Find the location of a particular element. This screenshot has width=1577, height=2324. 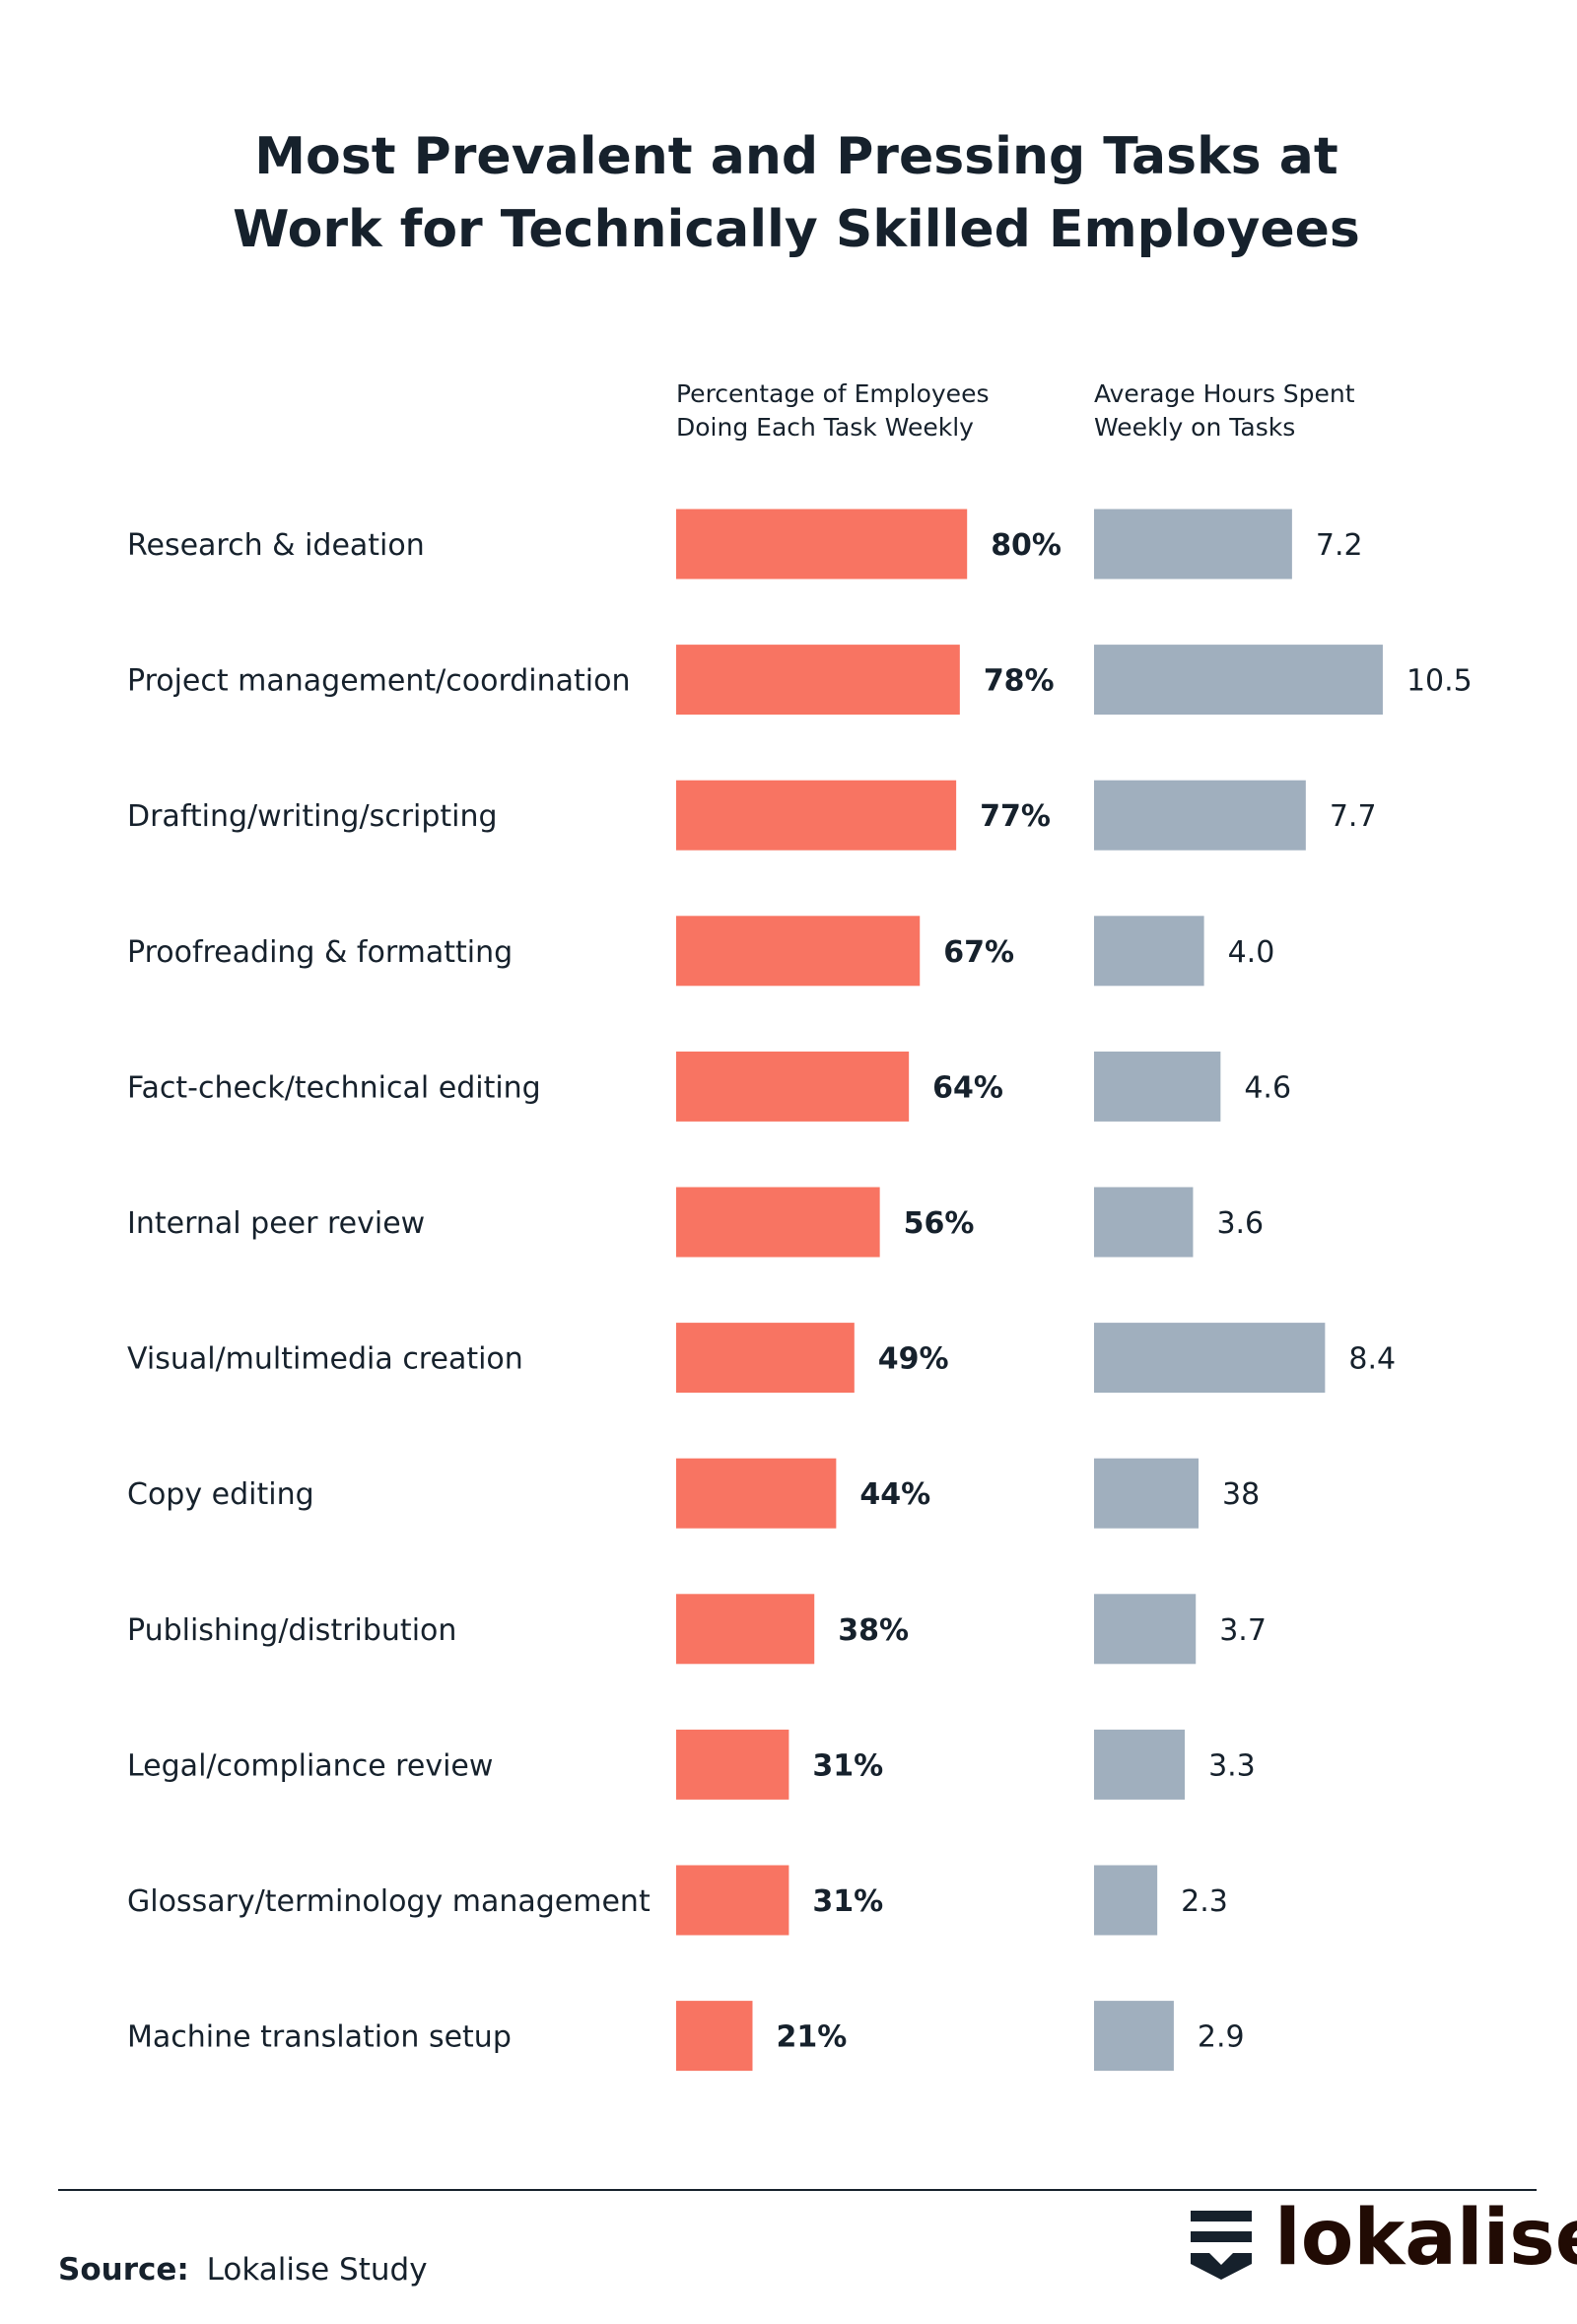

percentage-value-label: 80% is located at coordinates (1026, 545).